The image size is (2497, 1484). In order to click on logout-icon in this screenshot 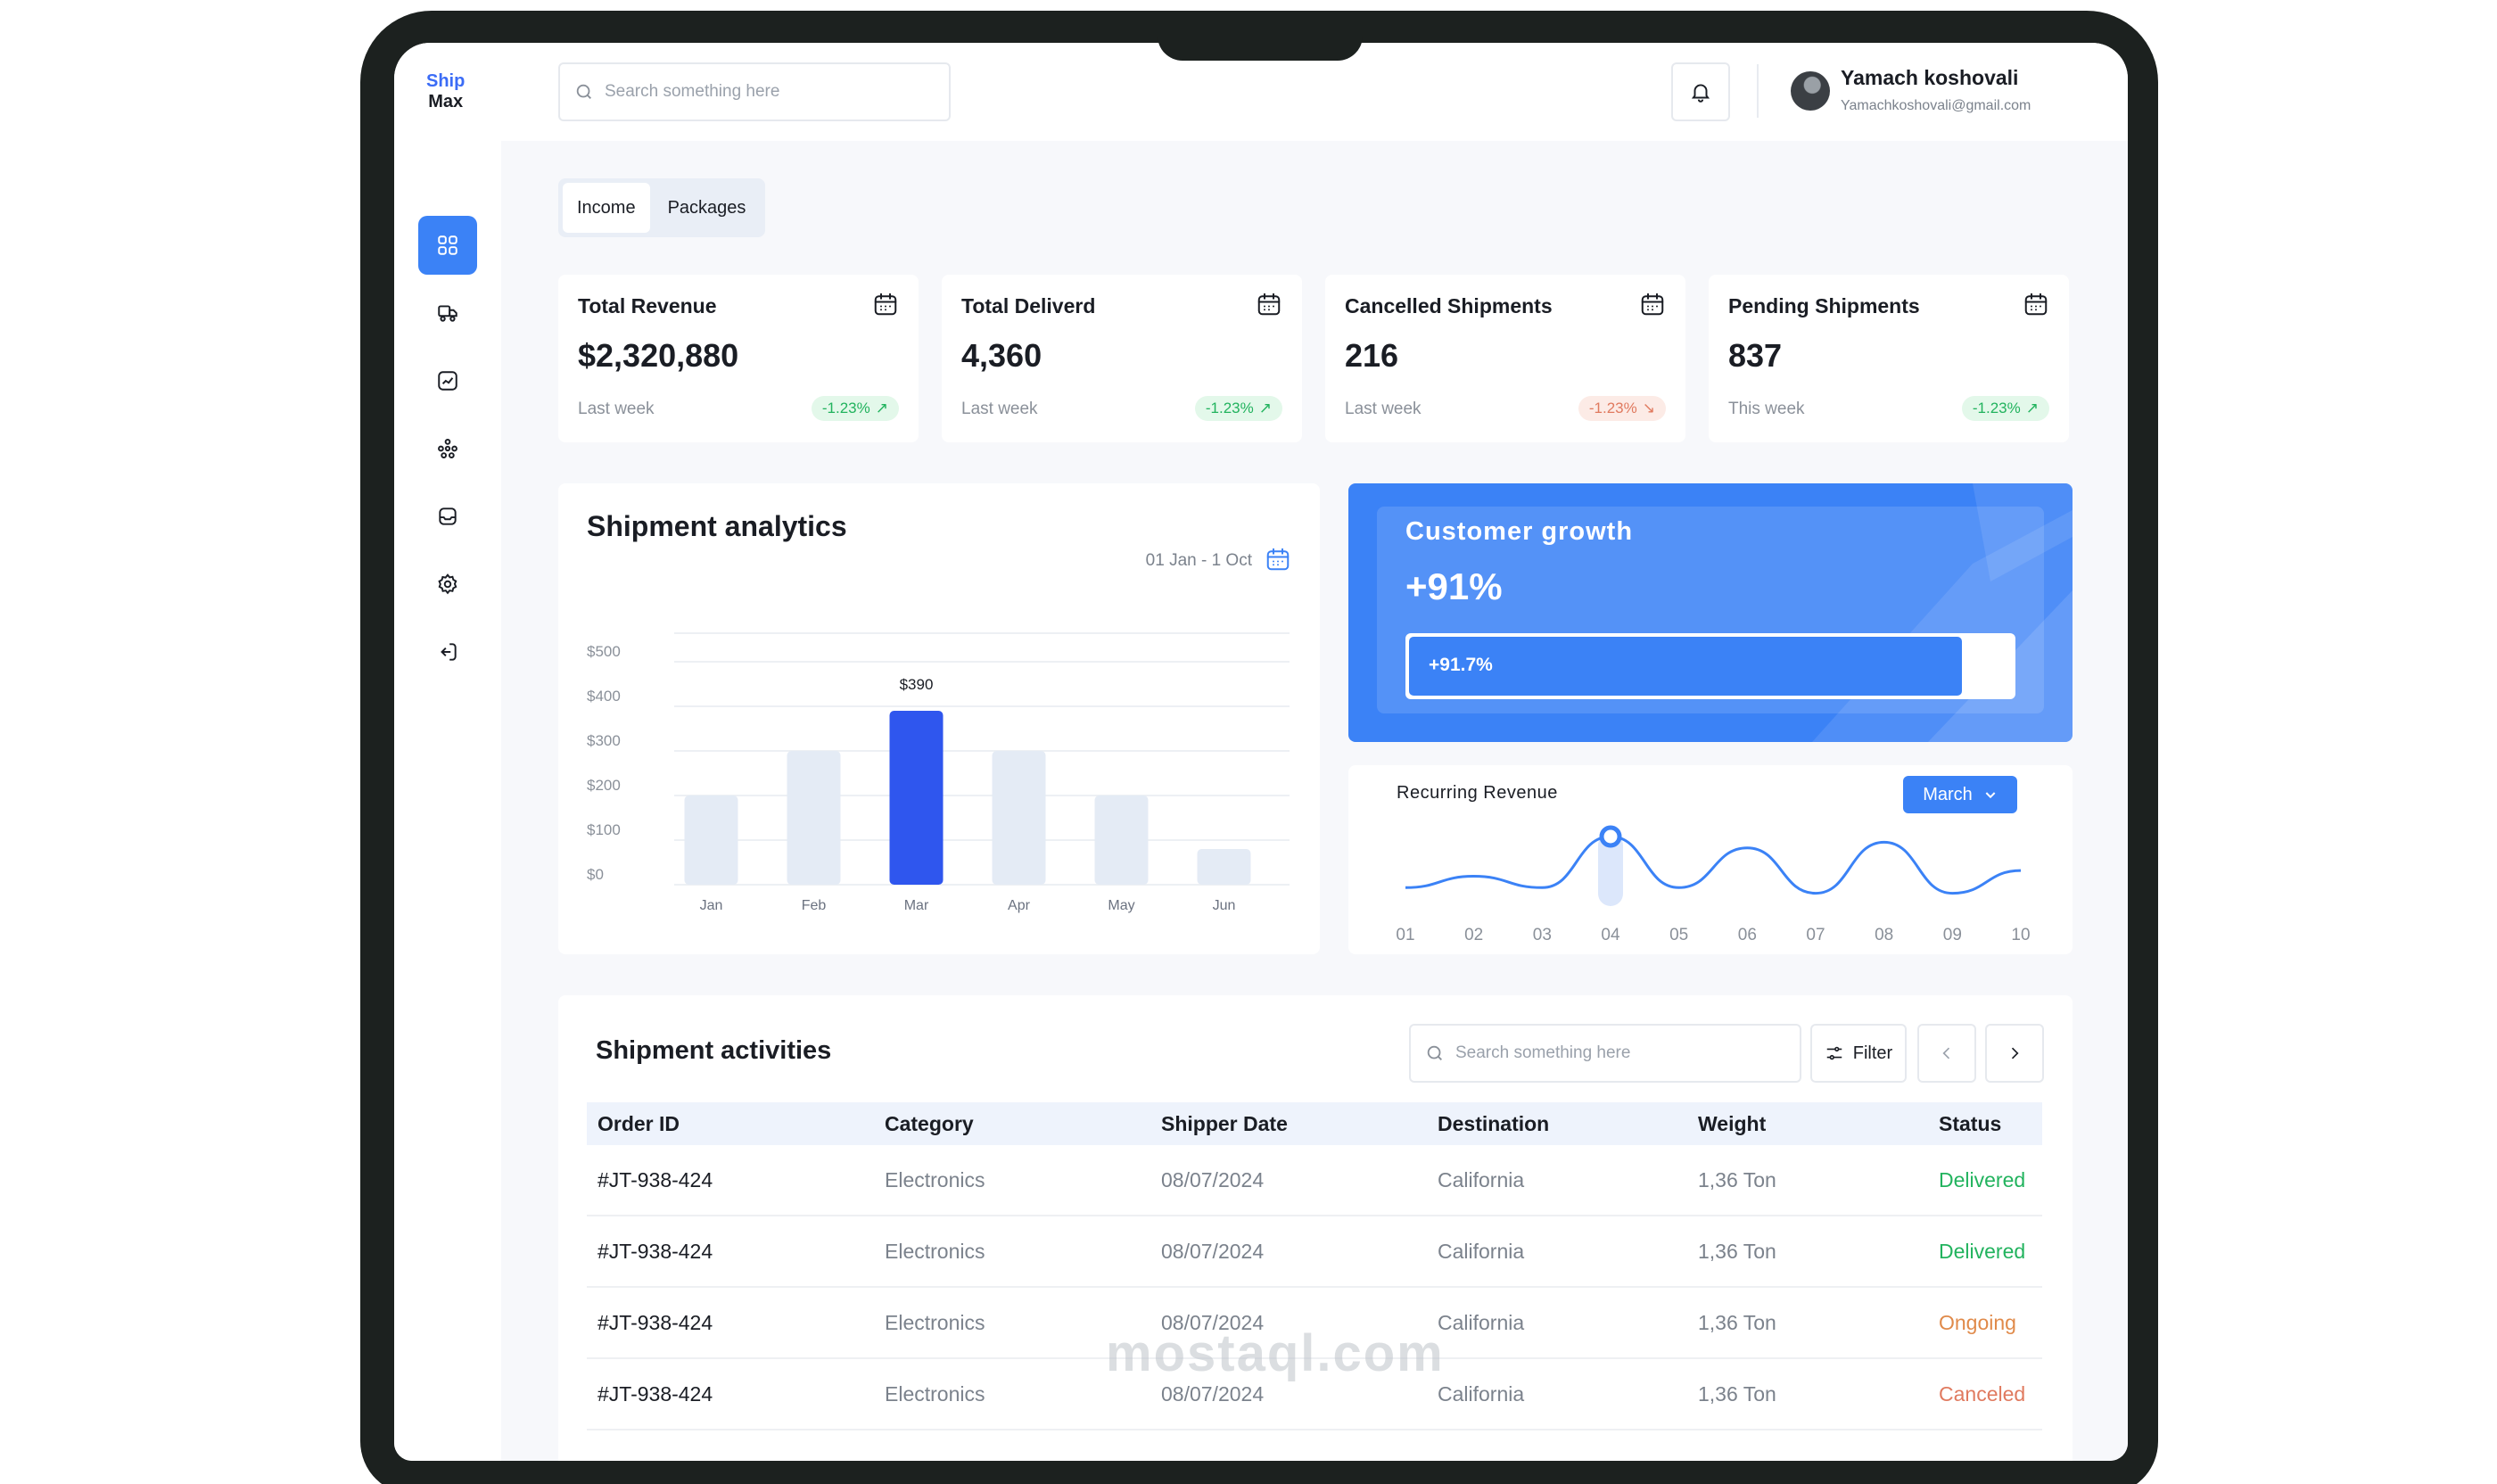, I will do `click(449, 652)`.